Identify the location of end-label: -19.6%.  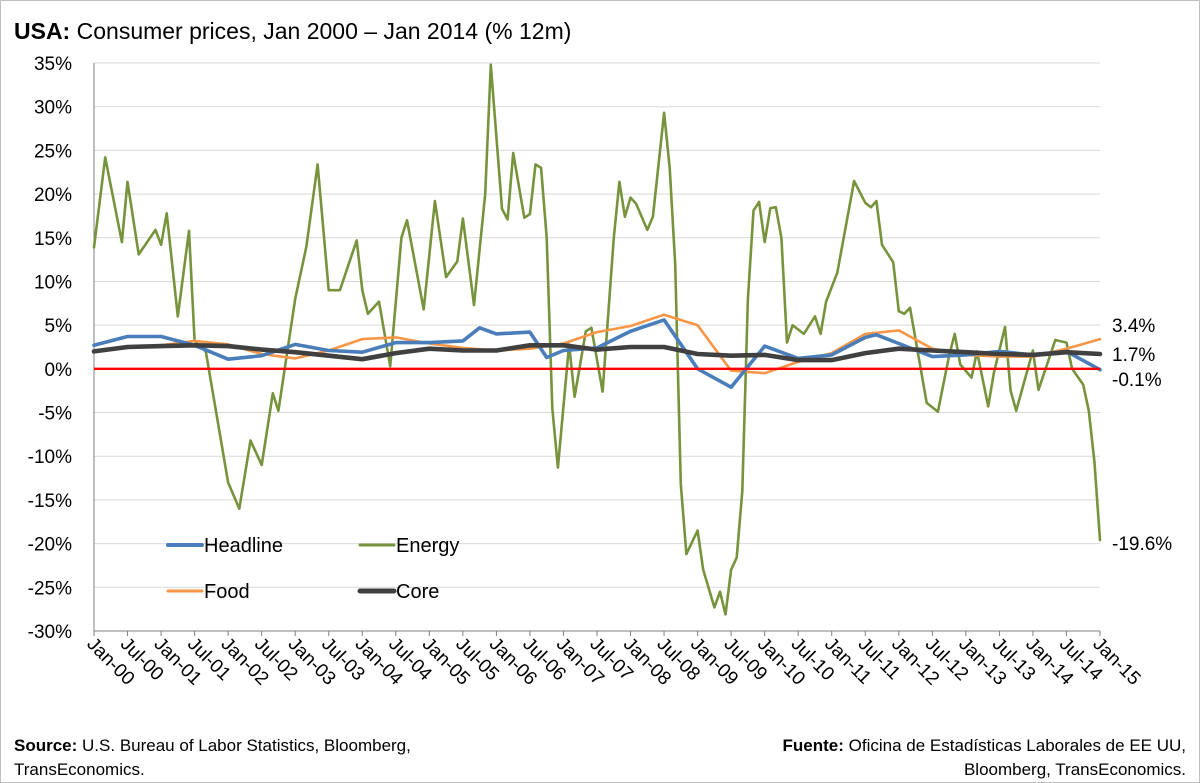
(1142, 544).